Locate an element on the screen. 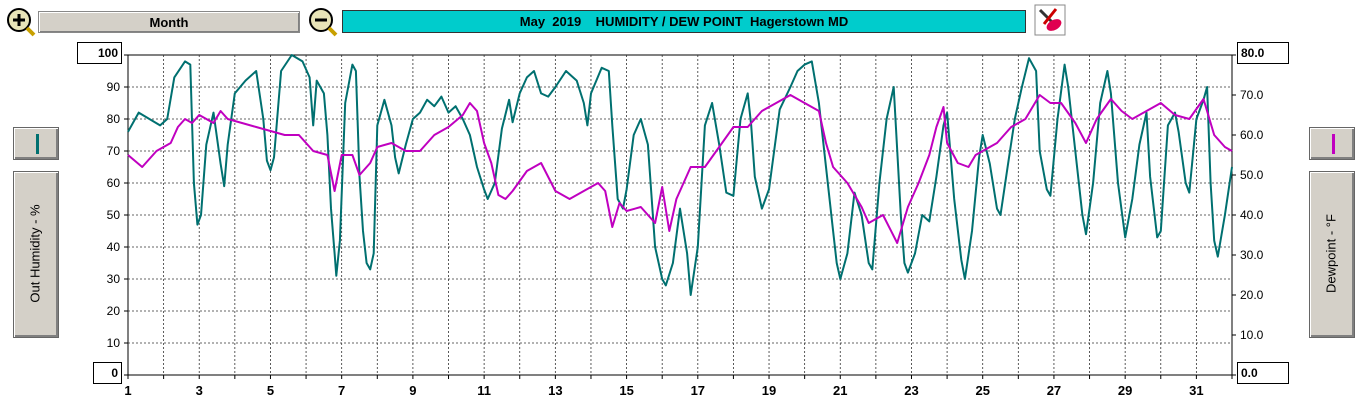 The height and width of the screenshot is (406, 1365). y-right-tick-label: 40.0 is located at coordinates (1252, 215).